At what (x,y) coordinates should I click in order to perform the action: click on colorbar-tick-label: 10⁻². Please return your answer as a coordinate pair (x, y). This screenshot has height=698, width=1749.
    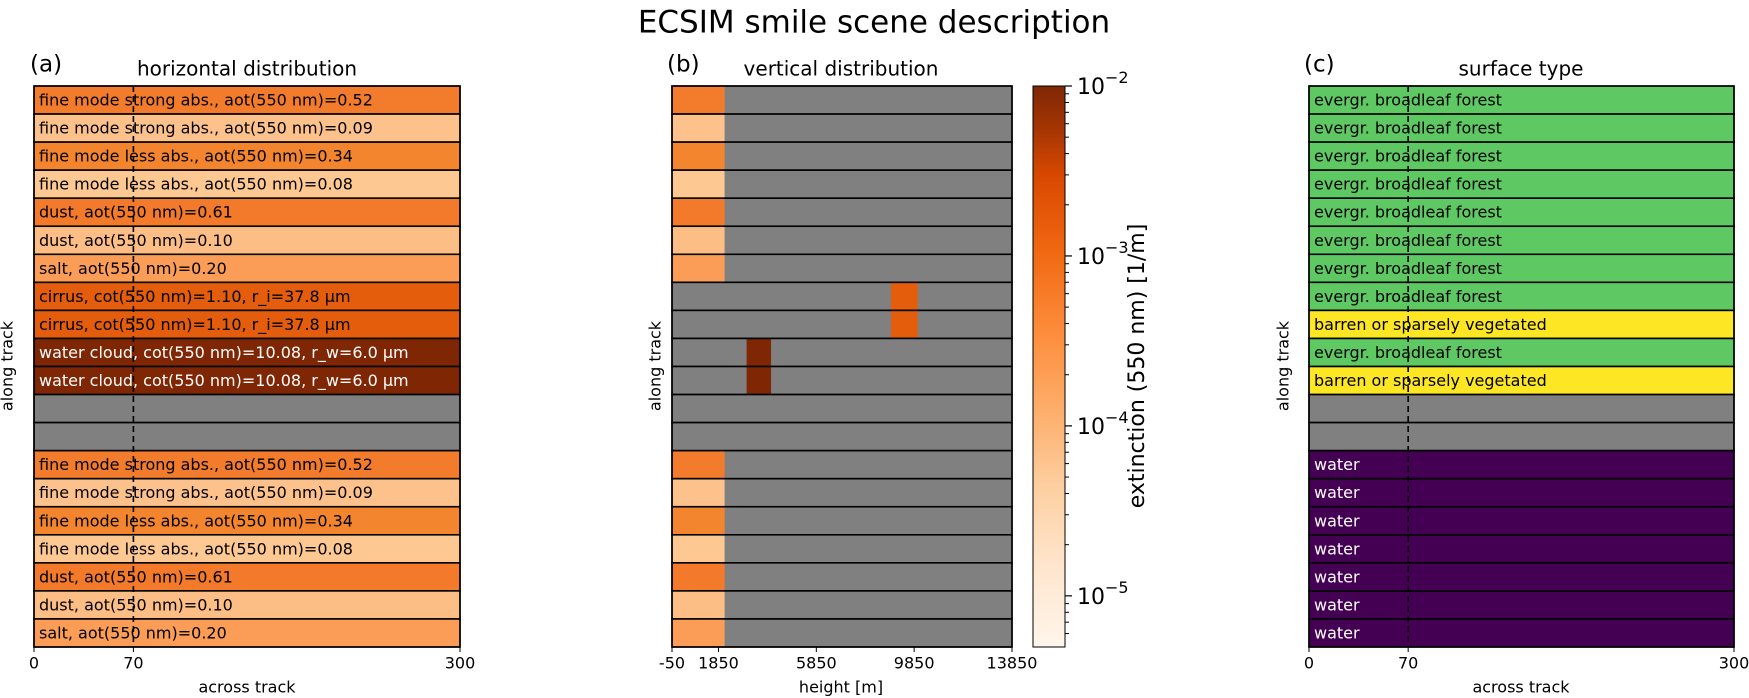
    Looking at the image, I should click on (1103, 84).